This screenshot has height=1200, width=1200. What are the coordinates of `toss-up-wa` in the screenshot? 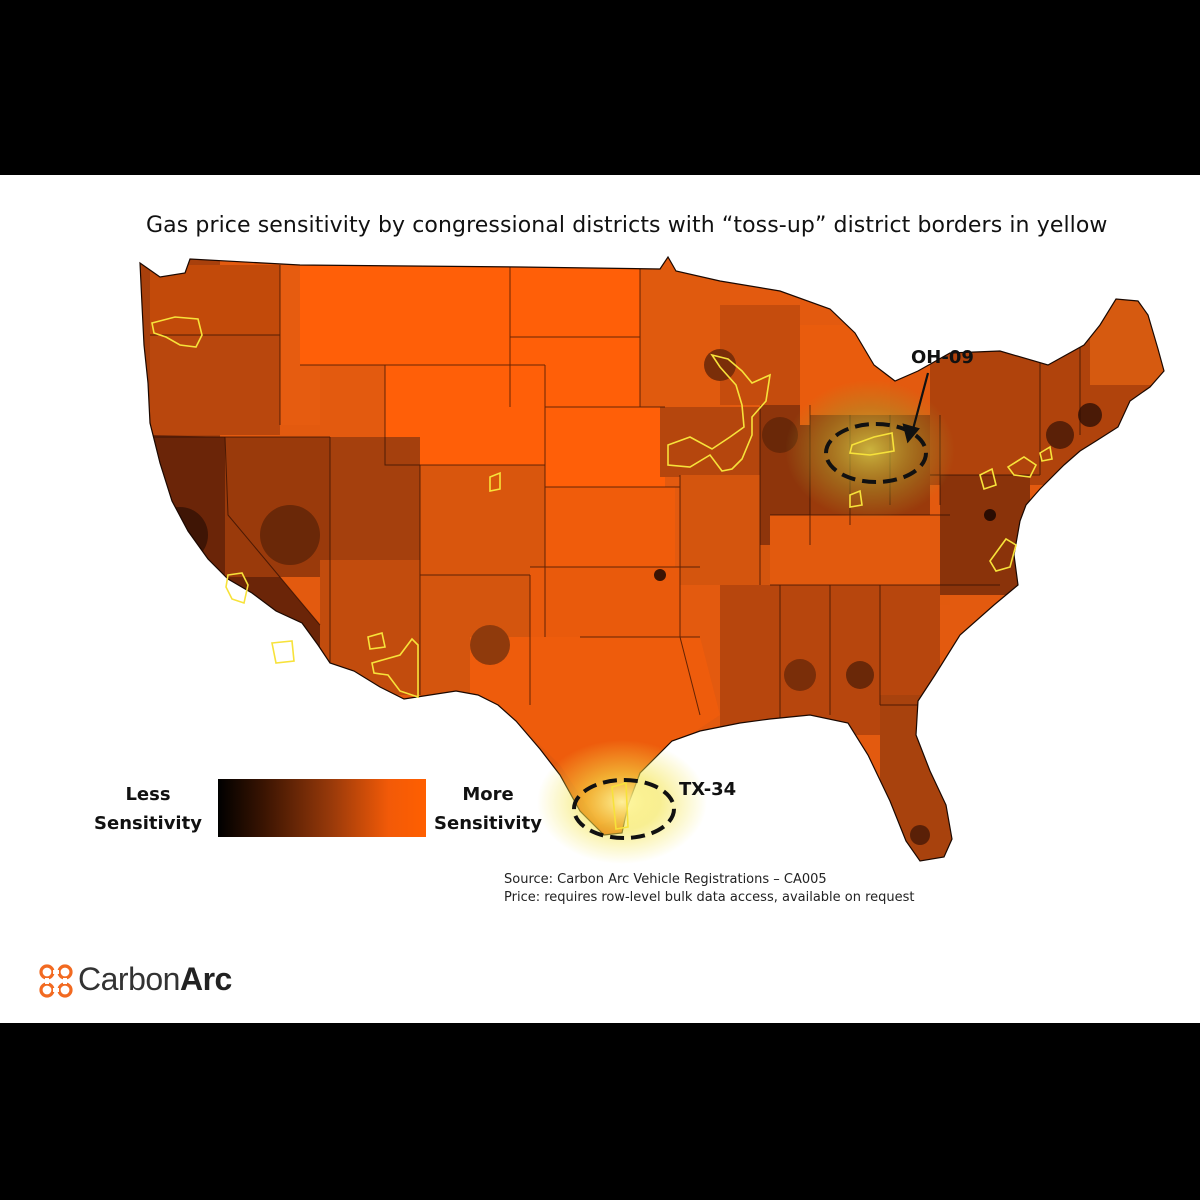 It's located at (177, 332).